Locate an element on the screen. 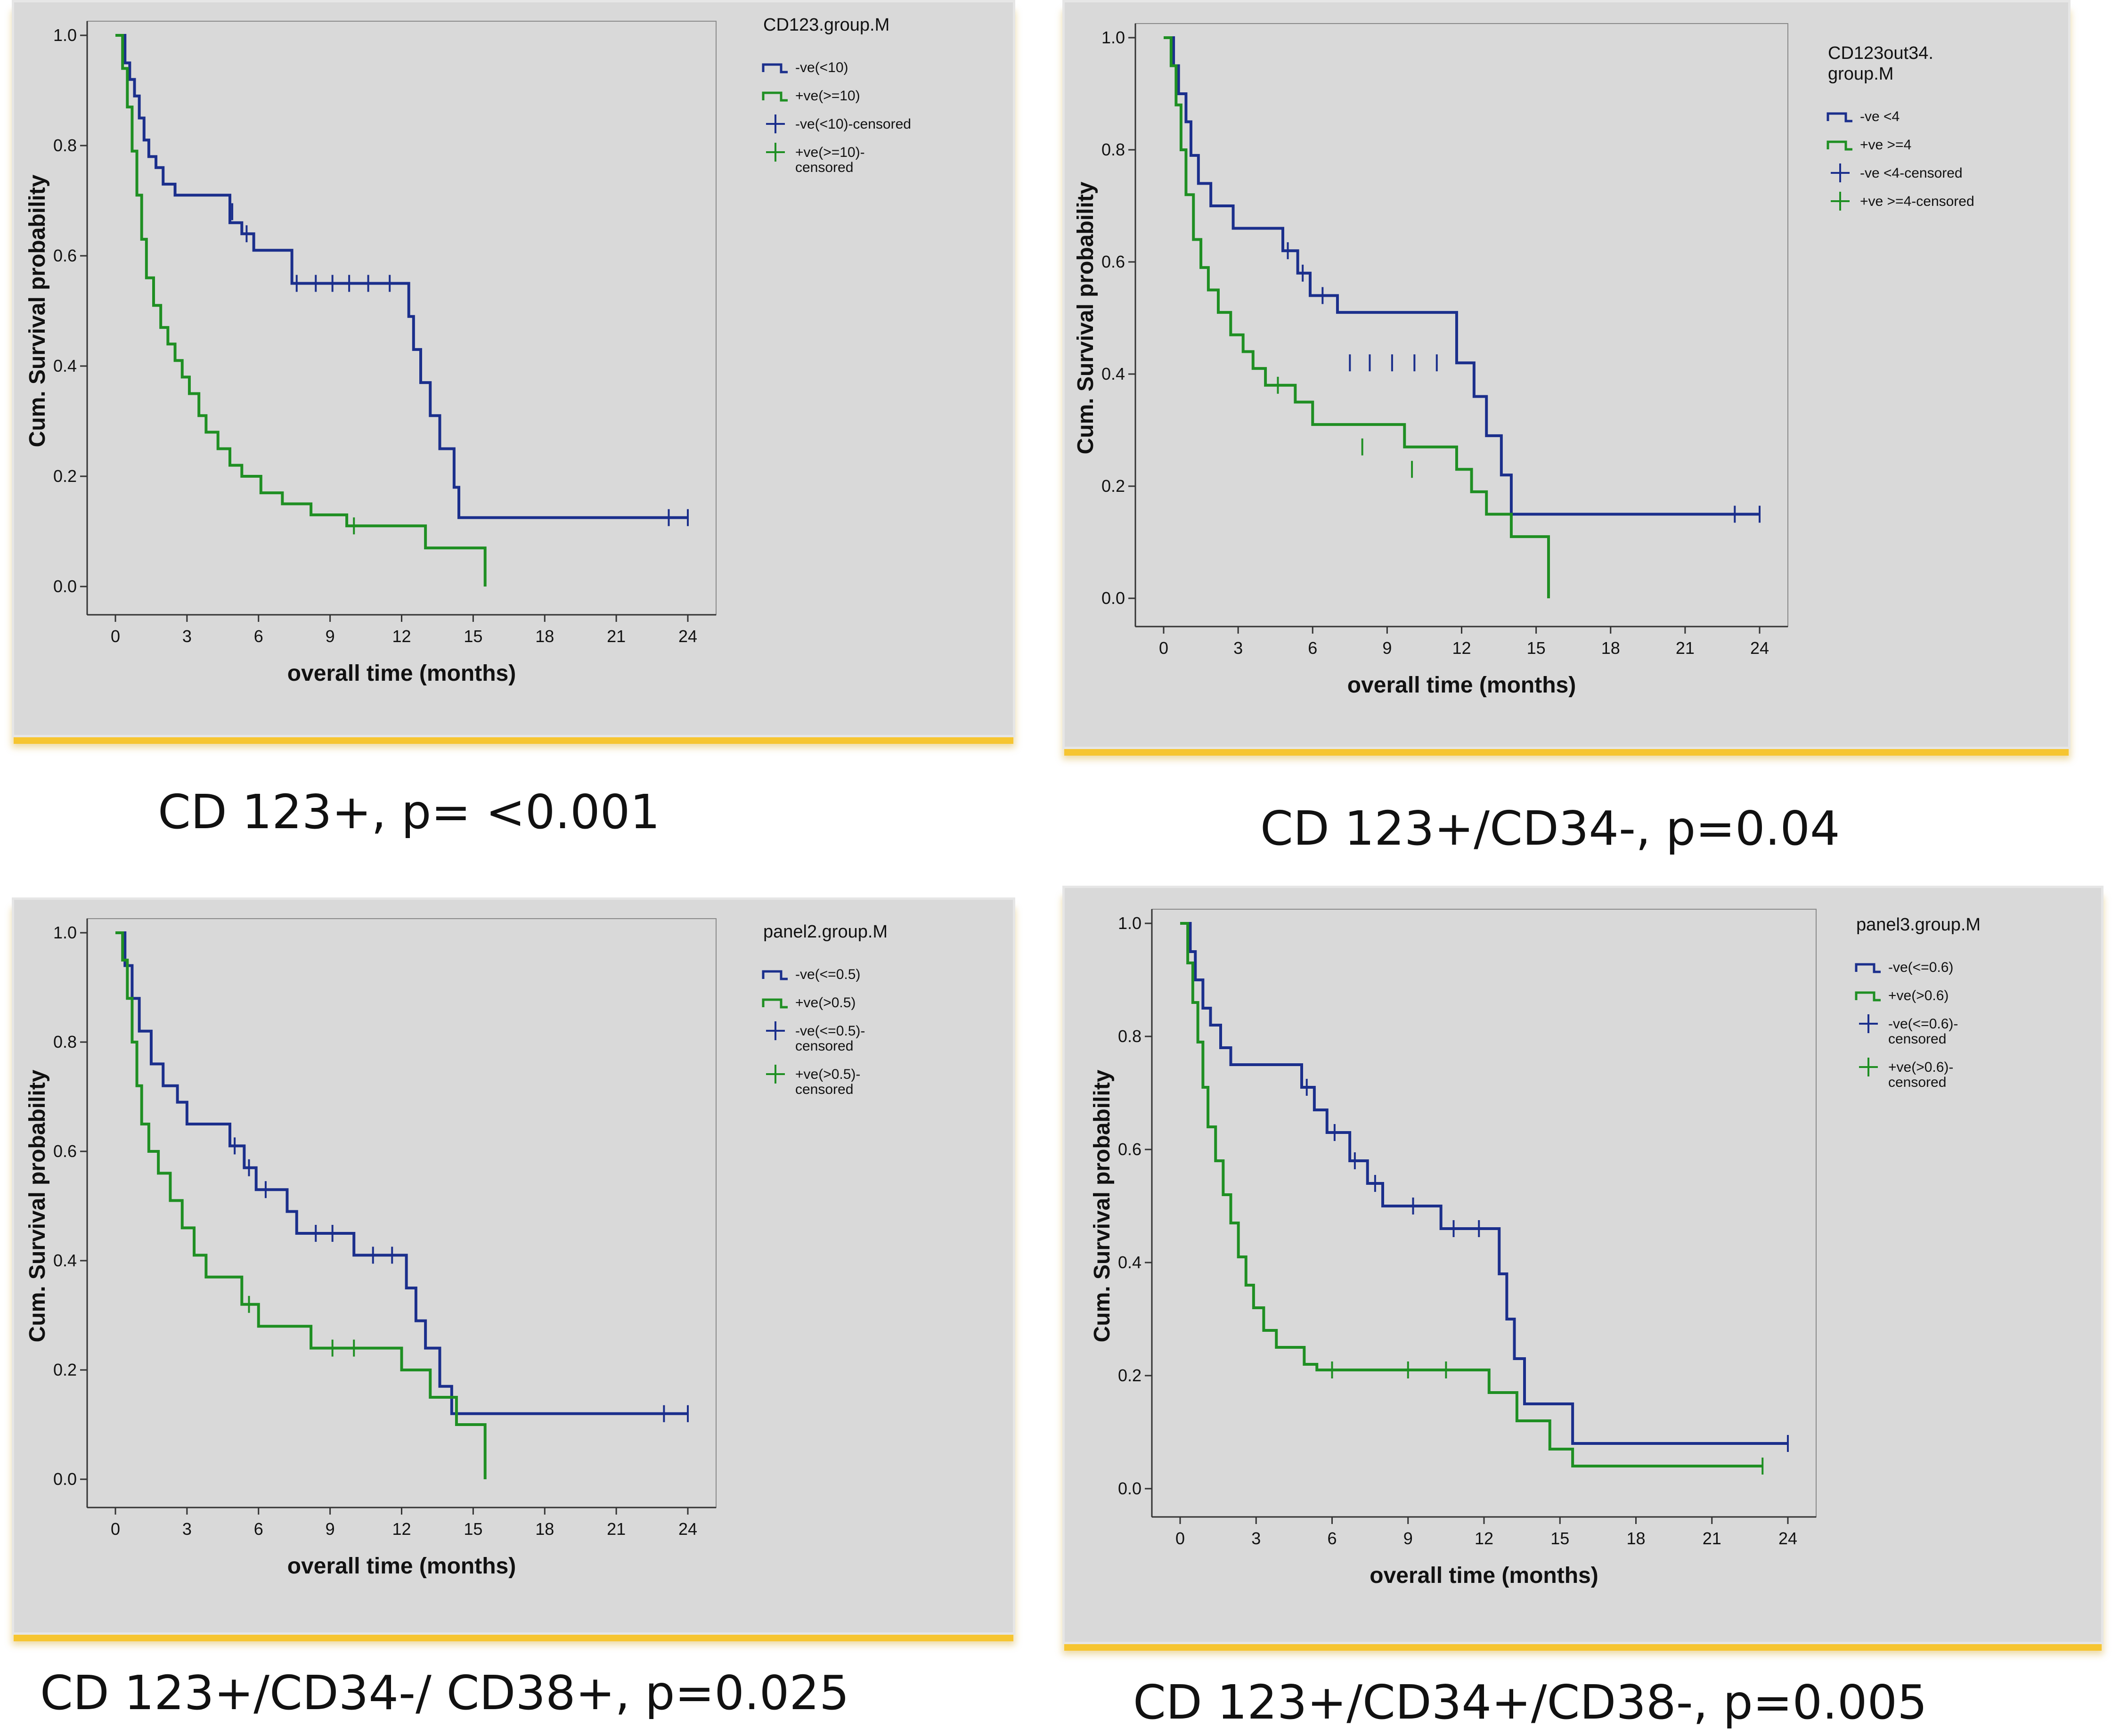 This screenshot has width=2120, height=1736. legend-item: -ve(<=0.6)-censored is located at coordinates (1908, 1030).